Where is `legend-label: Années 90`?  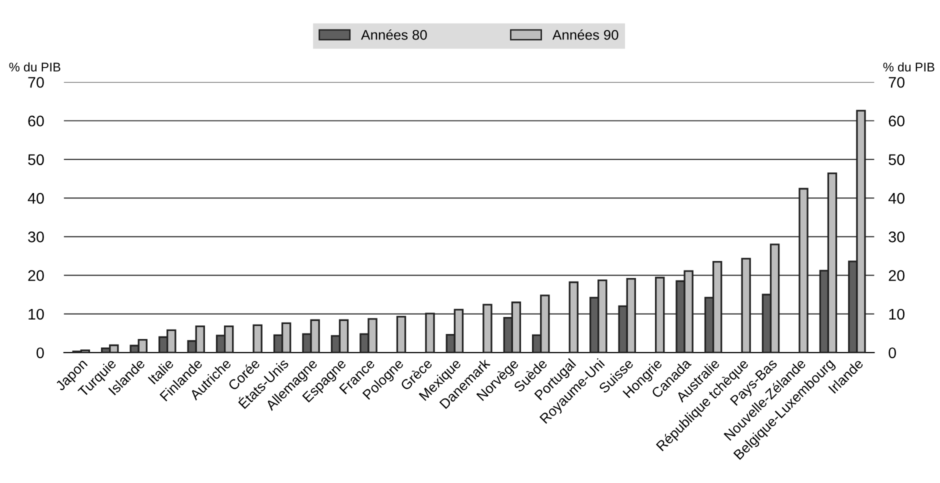
legend-label: Années 90 is located at coordinates (585, 34).